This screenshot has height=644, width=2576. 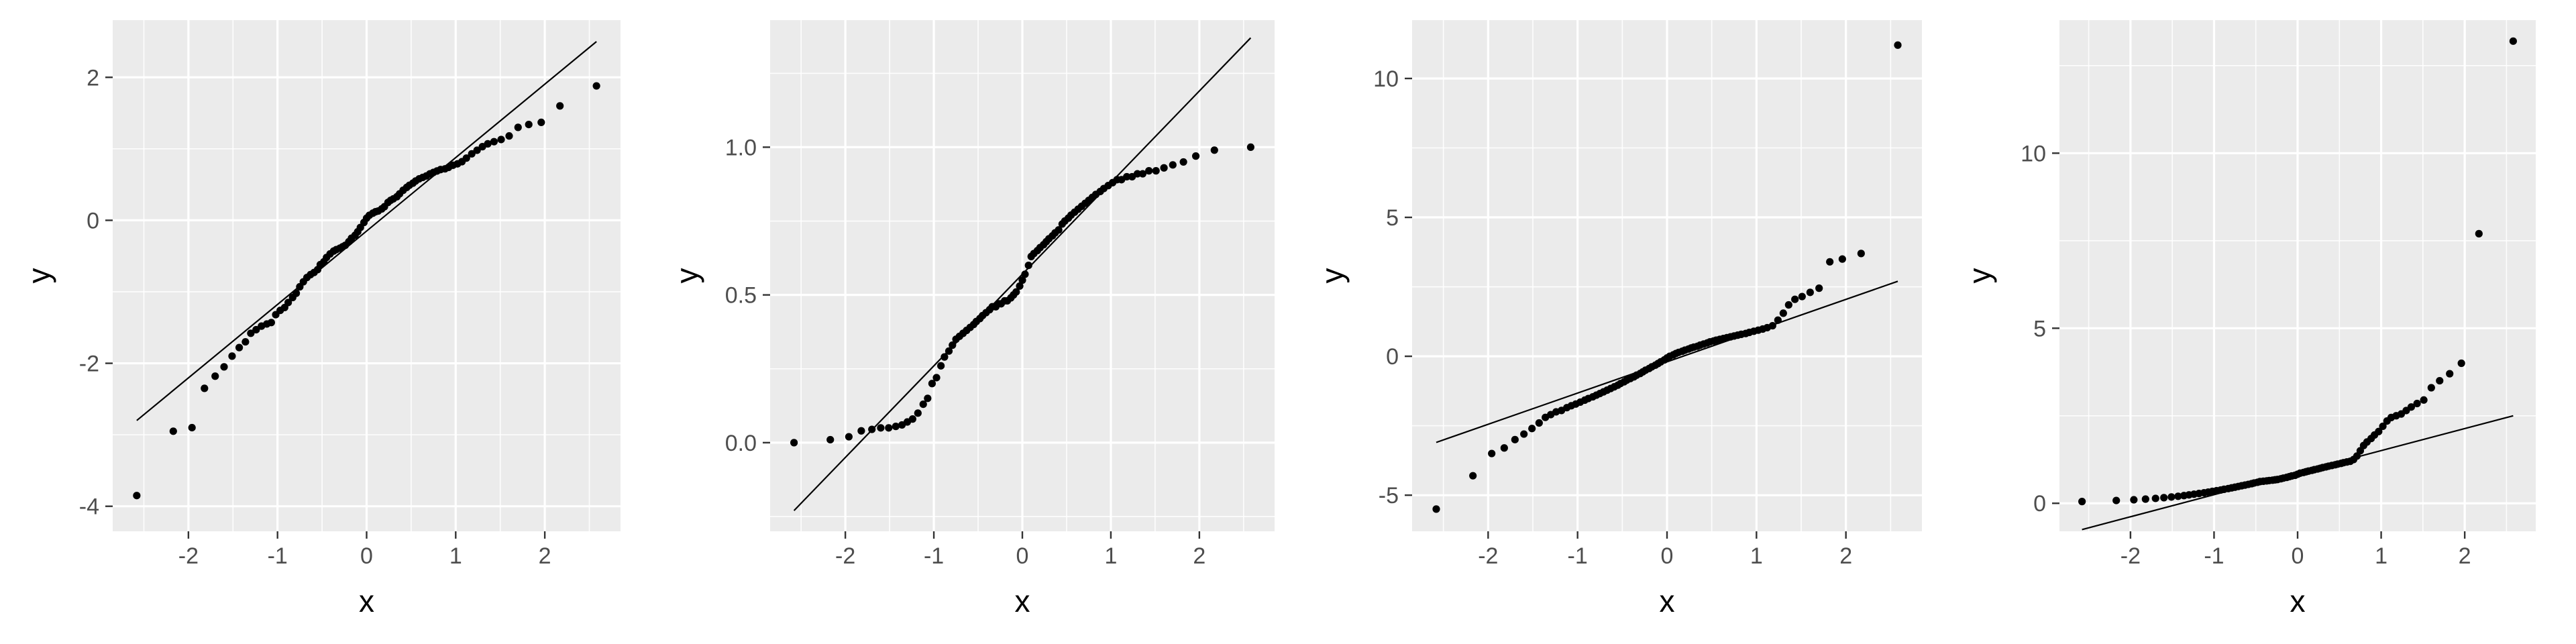 What do you see at coordinates (93, 78) in the screenshot?
I see `y-tick-label: 2` at bounding box center [93, 78].